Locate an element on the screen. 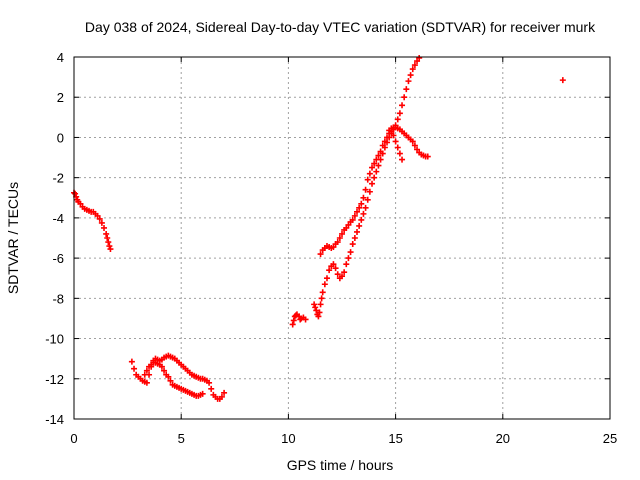  x-tick-label: 15 is located at coordinates (395, 438).